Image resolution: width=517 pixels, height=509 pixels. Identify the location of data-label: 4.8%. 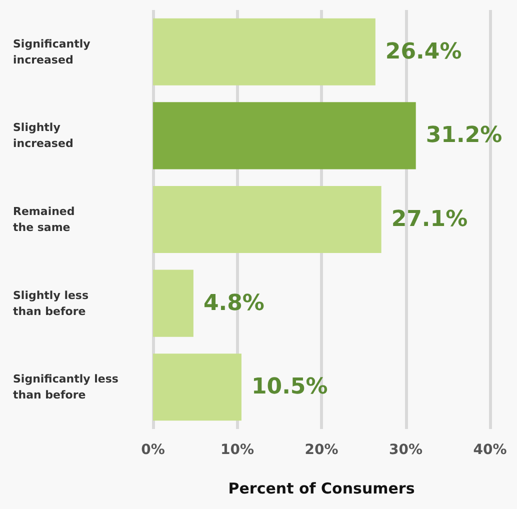
(233, 303).